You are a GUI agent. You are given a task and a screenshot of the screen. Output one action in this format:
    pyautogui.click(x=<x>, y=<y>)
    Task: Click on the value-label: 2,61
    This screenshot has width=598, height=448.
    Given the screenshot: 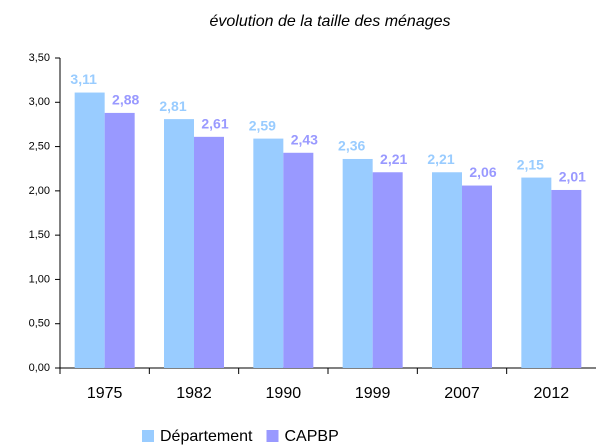 What is the action you would take?
    pyautogui.click(x=214, y=124)
    